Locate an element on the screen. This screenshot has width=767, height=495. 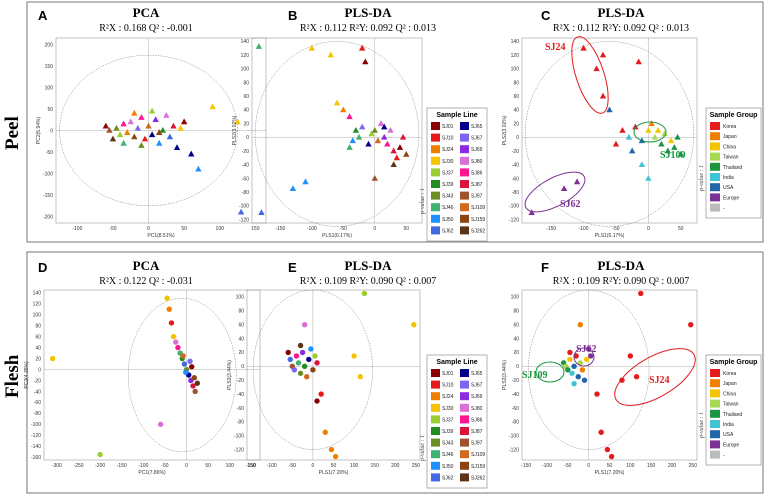
legend-label: Taiwan is located at coordinates (731, 405).